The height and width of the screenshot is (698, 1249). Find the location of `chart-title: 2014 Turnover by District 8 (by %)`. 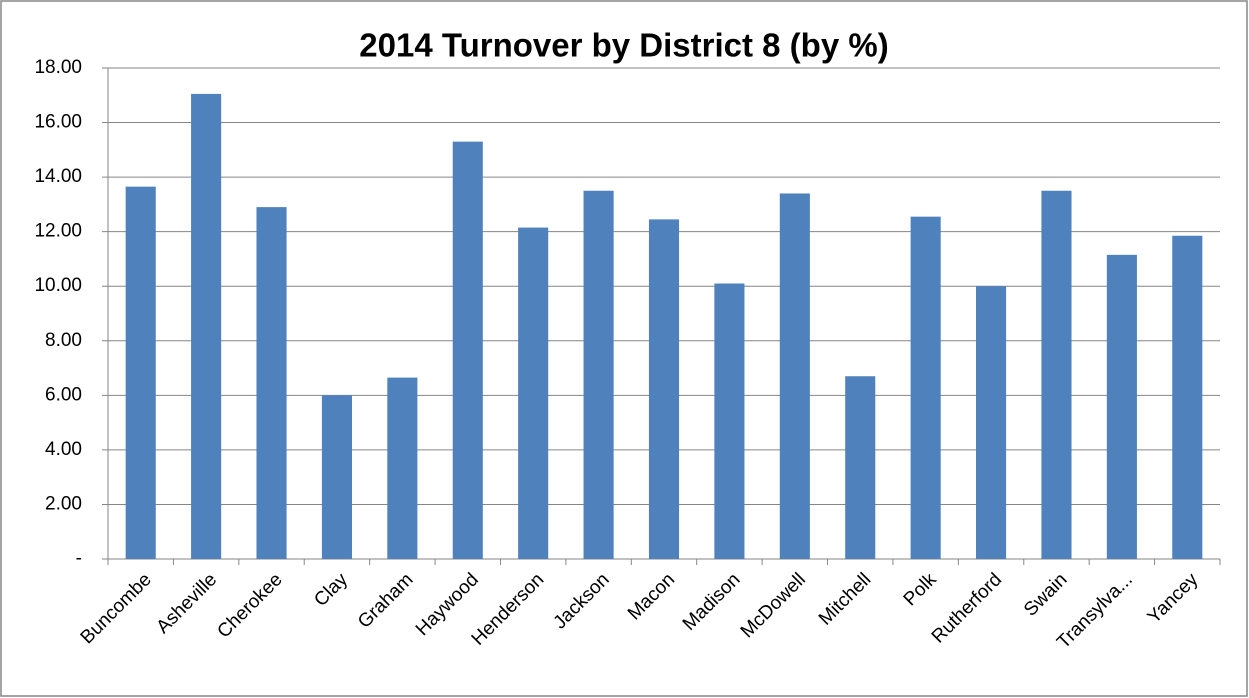

chart-title: 2014 Turnover by District 8 (by %) is located at coordinates (623, 45).